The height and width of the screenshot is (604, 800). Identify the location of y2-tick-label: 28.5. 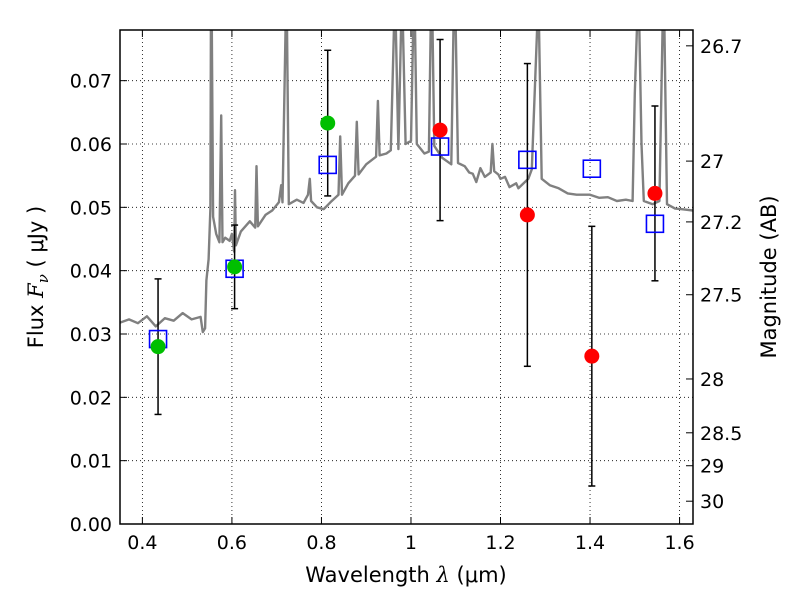
(721, 434).